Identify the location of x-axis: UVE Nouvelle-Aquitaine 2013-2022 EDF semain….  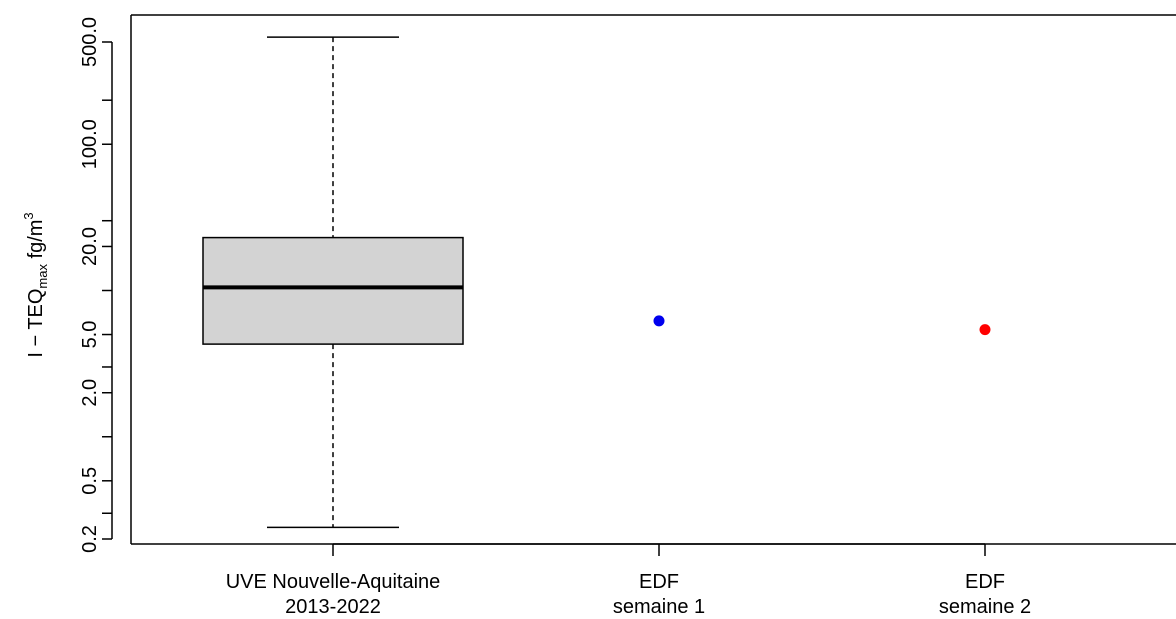
(628, 580).